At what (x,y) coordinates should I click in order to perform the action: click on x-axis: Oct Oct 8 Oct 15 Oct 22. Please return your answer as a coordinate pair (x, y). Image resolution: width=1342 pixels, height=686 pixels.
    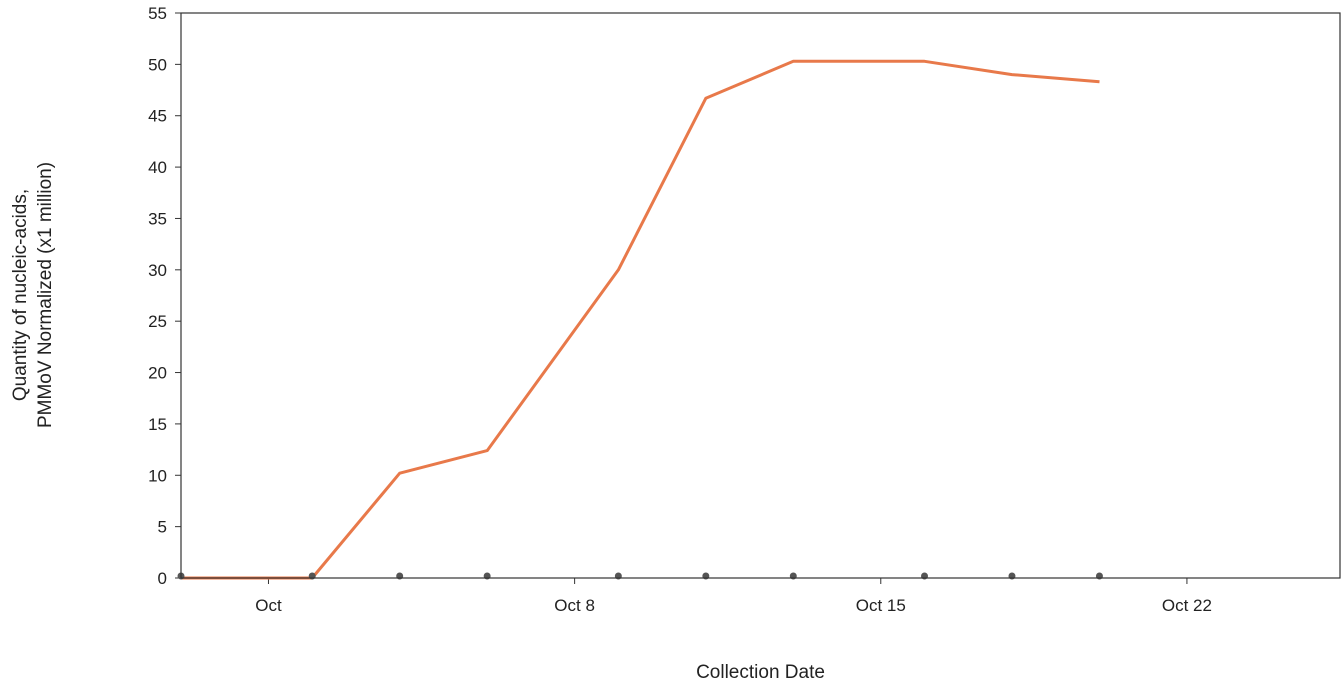
    Looking at the image, I should click on (733, 596).